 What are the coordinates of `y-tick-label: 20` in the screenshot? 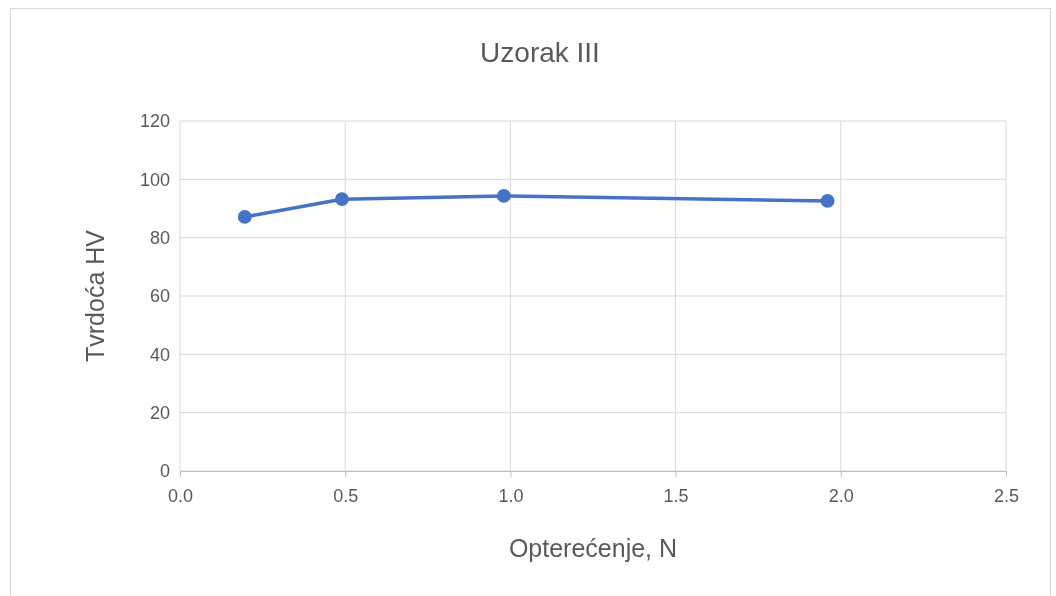 It's located at (159, 412).